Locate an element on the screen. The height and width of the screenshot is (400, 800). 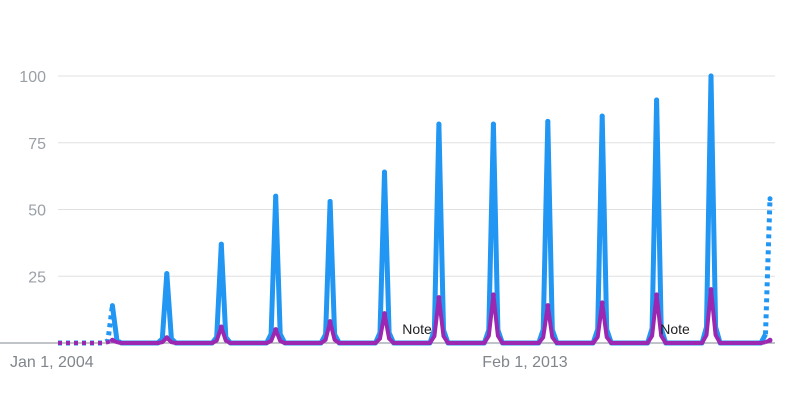
y-tick-label: 50 is located at coordinates (37, 211).